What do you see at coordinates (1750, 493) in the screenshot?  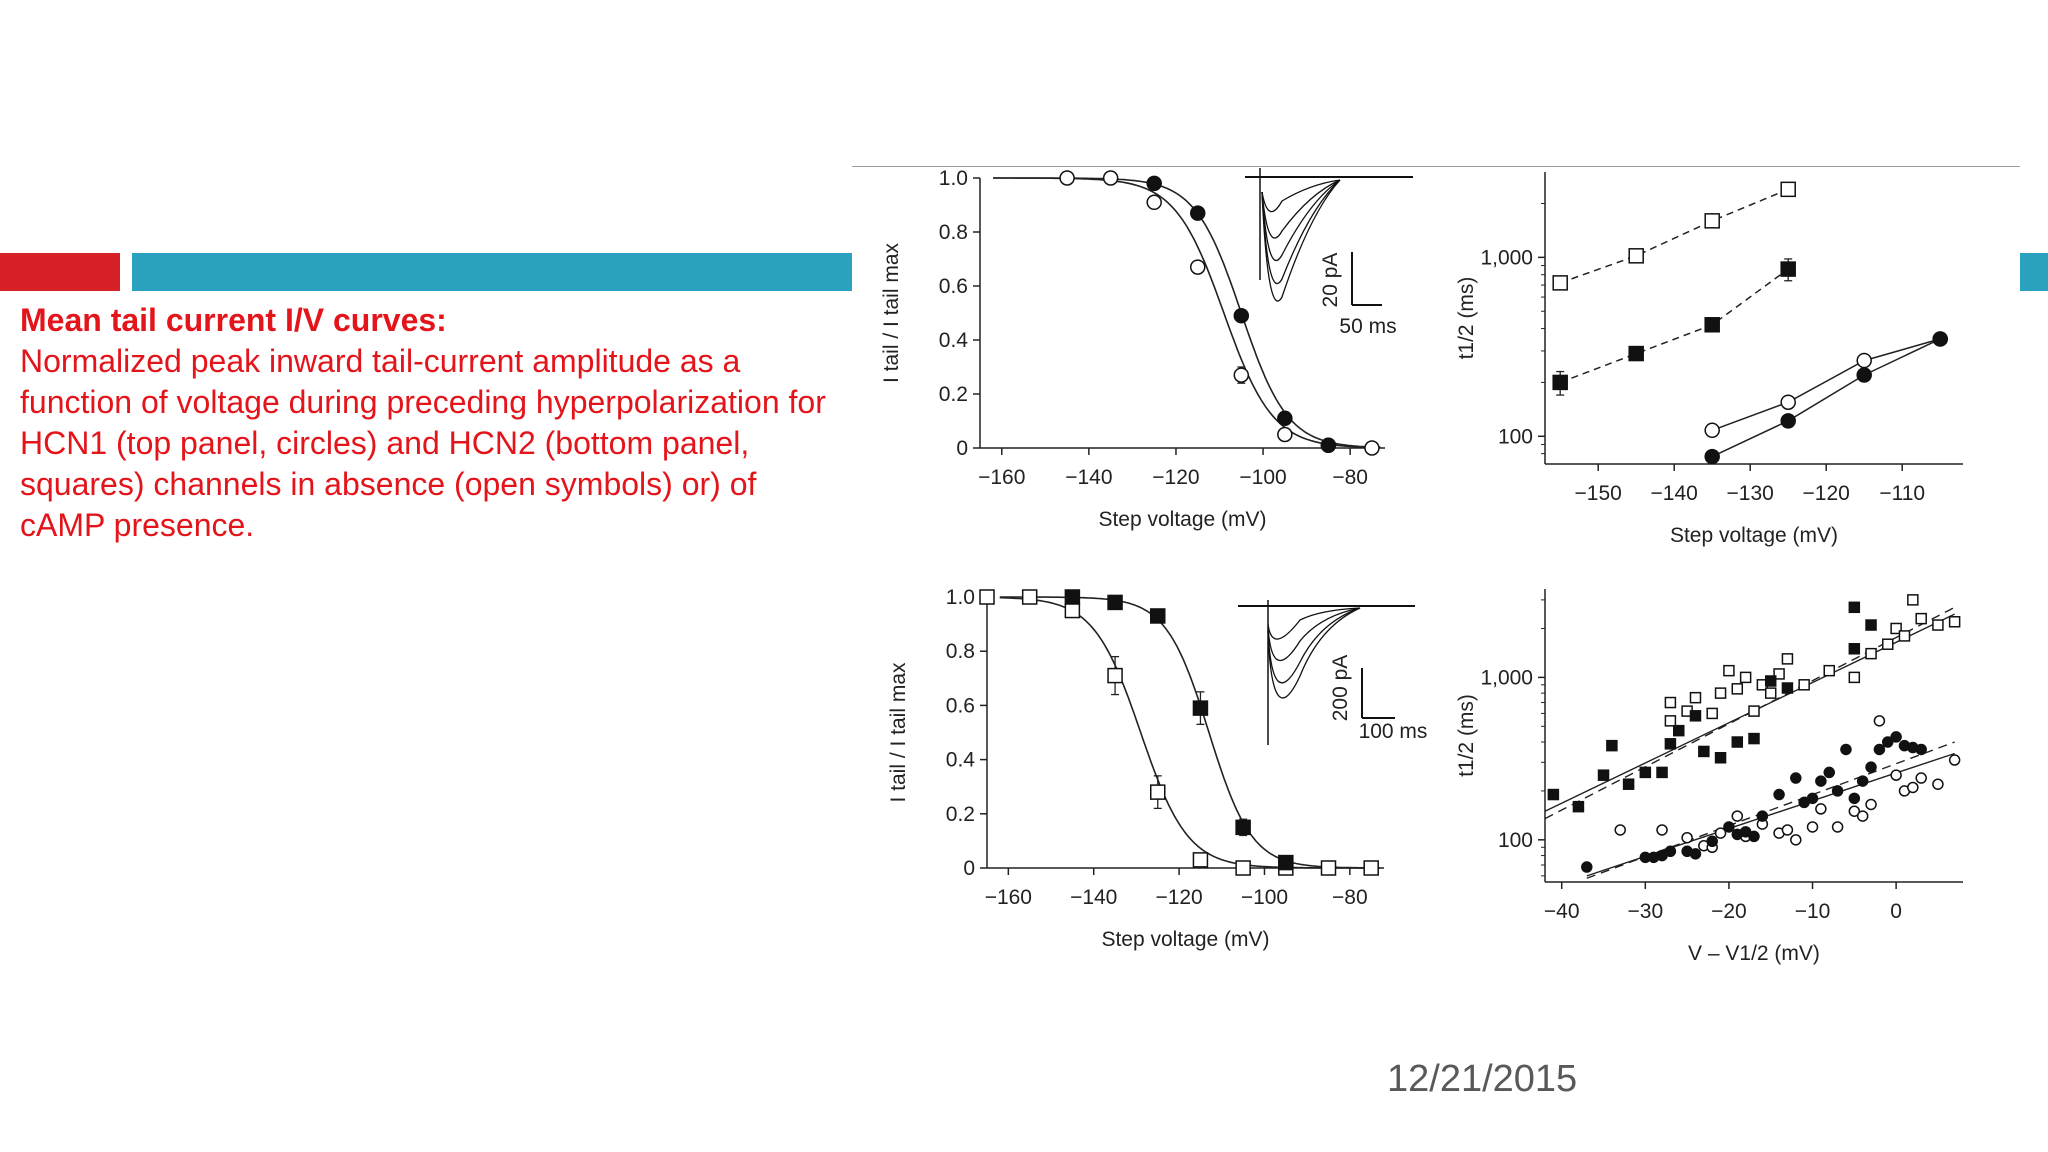 I see `x-tick-label: −130` at bounding box center [1750, 493].